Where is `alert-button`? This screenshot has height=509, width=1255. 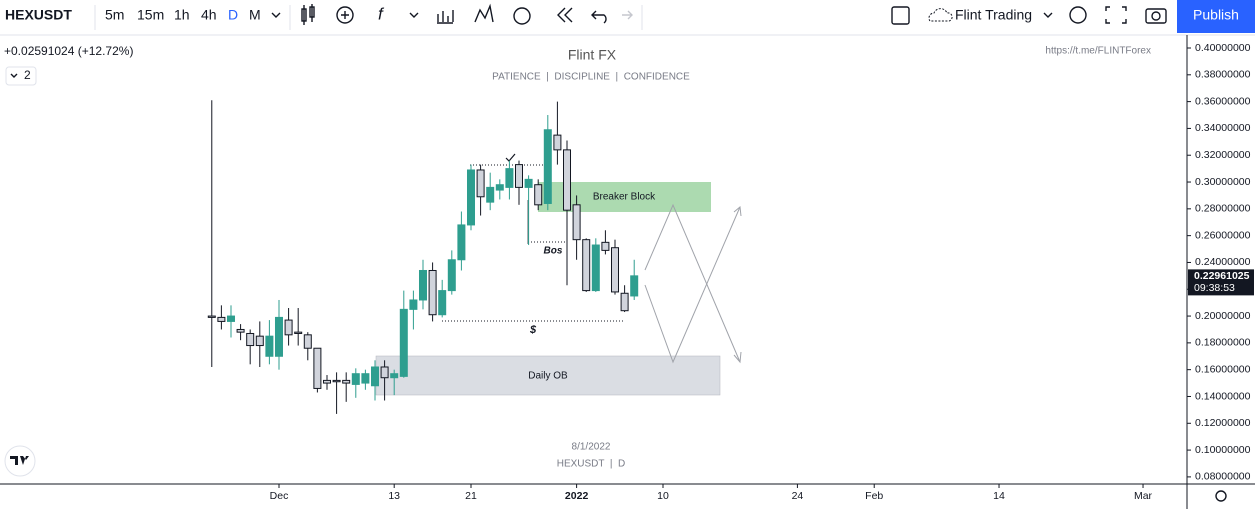 alert-button is located at coordinates (522, 16).